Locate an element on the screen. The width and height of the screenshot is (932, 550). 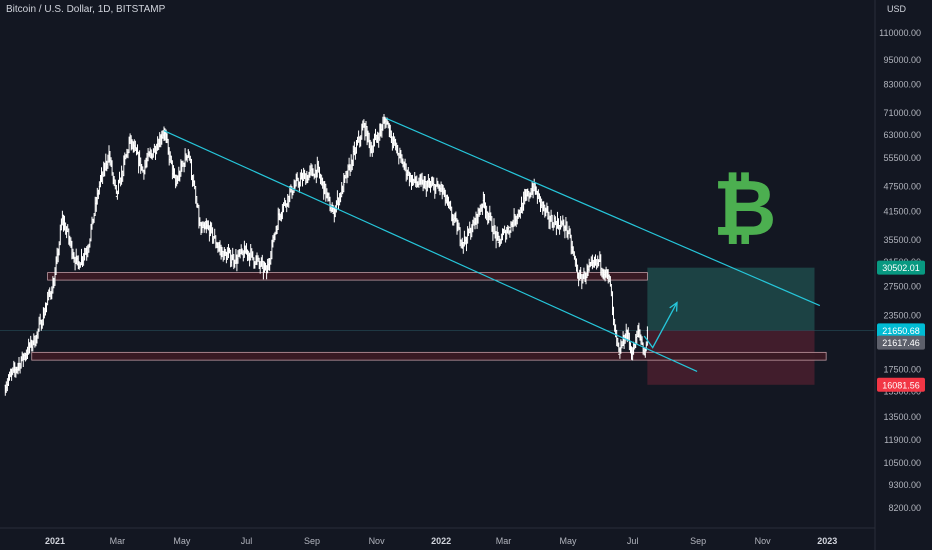
currency-label: USD is located at coordinates (897, 9).